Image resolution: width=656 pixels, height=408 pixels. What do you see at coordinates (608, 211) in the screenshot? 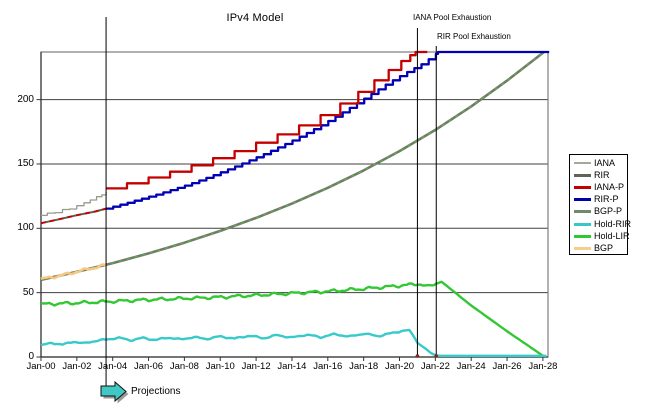
I see `legend-label: BGP-P` at bounding box center [608, 211].